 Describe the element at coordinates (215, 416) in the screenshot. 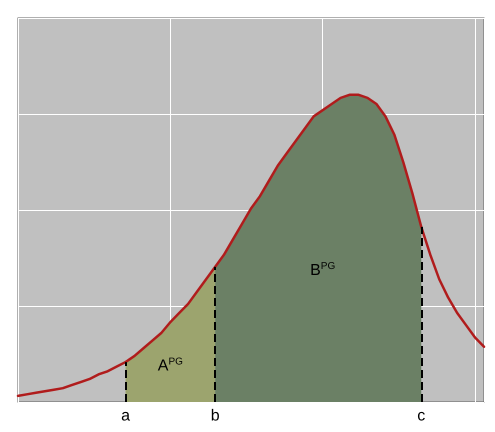

I see `x-tick-label: b` at that location.